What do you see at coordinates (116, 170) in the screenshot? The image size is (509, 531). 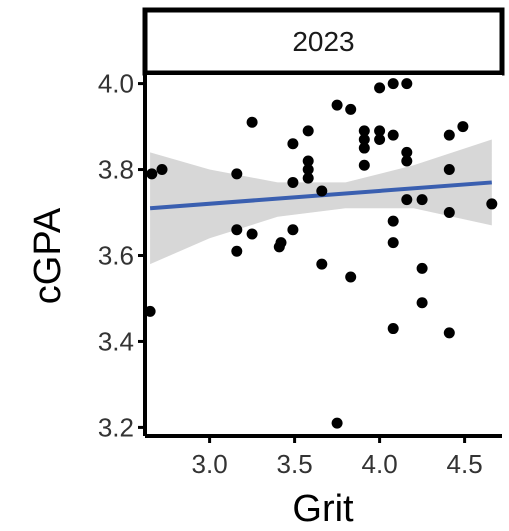 I see `y-tick-label: 3.8` at bounding box center [116, 170].